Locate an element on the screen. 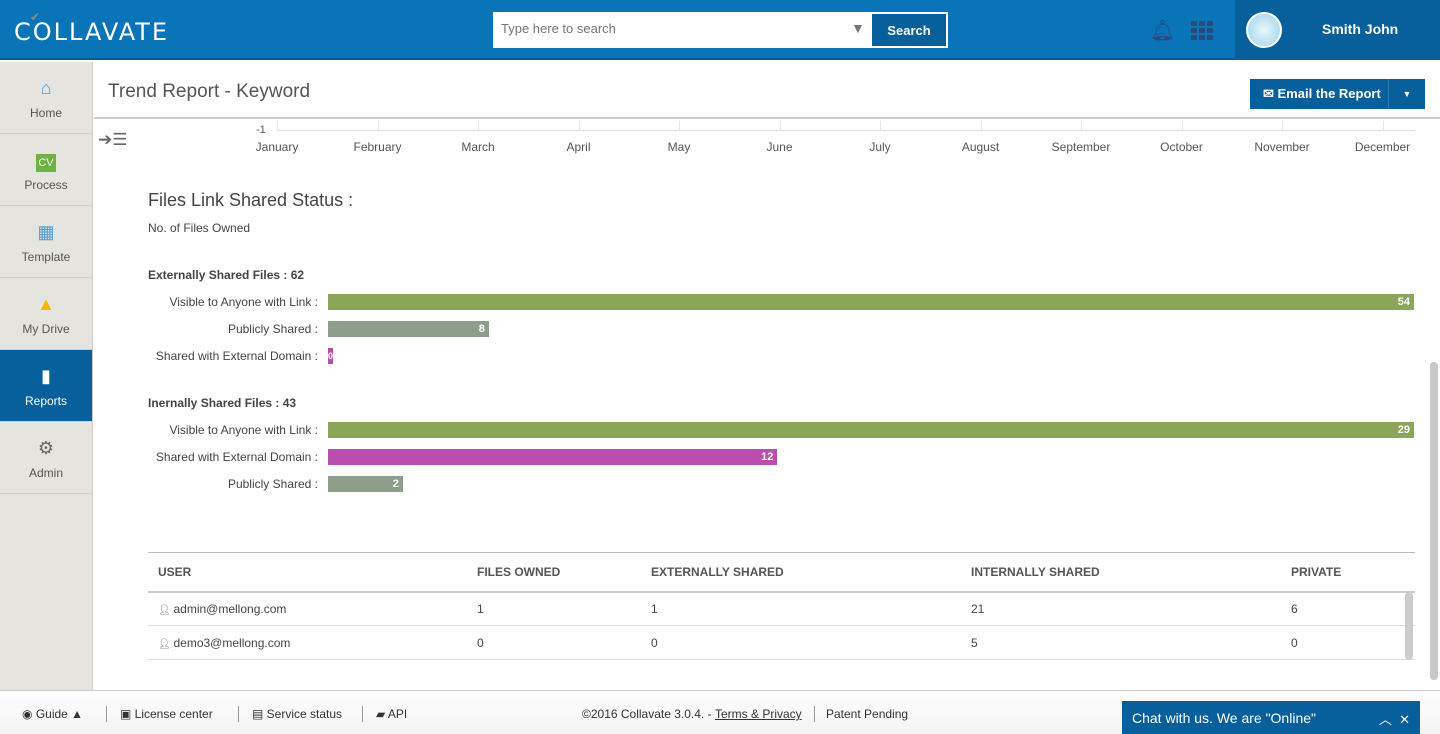  user-cell: 👤︎ demo3@mellong.com is located at coordinates (307, 642).